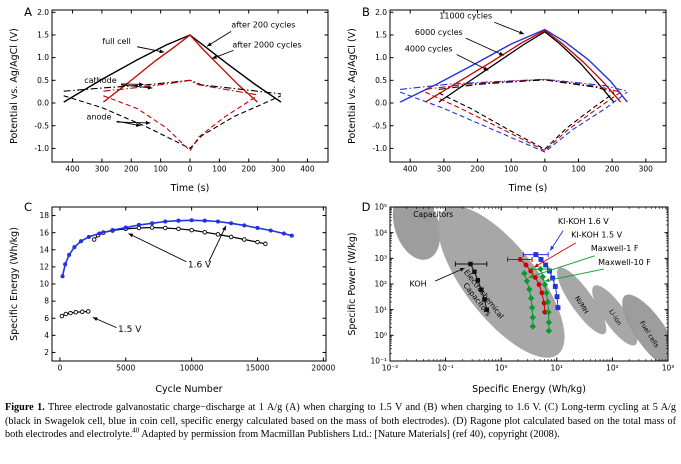  Describe the element at coordinates (596, 234) in the screenshot. I see `annotation-label: KI-KOH 1.5 V` at that location.